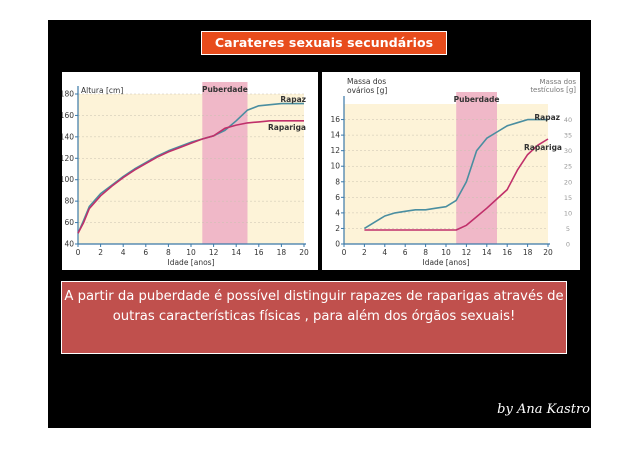  I want to click on y-tick-label: 180, so click(68, 94).